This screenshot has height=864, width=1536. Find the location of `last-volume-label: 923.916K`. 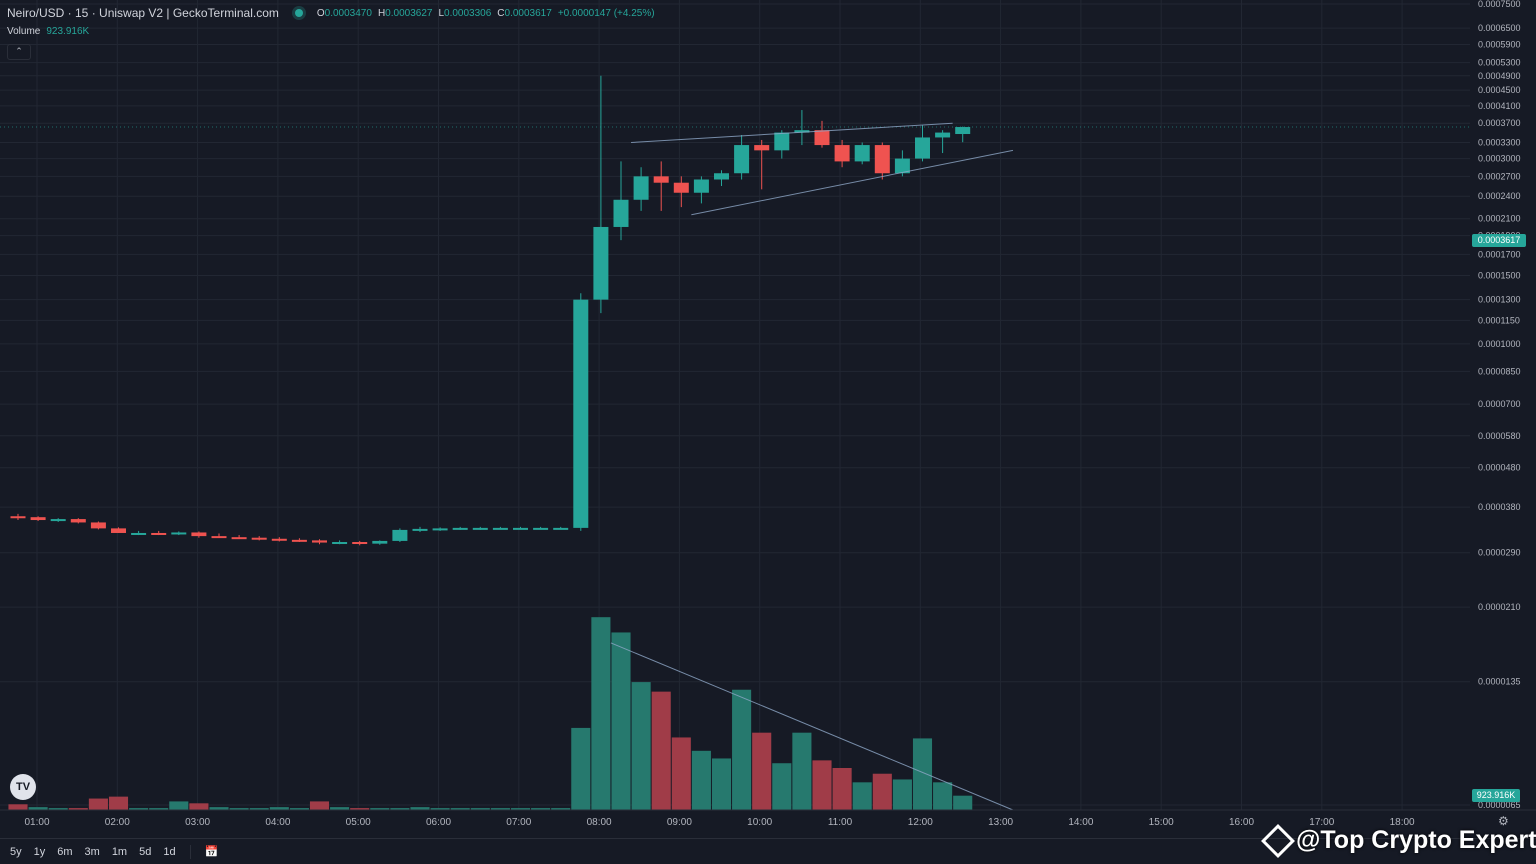

last-volume-label: 923.916K is located at coordinates (1496, 795).